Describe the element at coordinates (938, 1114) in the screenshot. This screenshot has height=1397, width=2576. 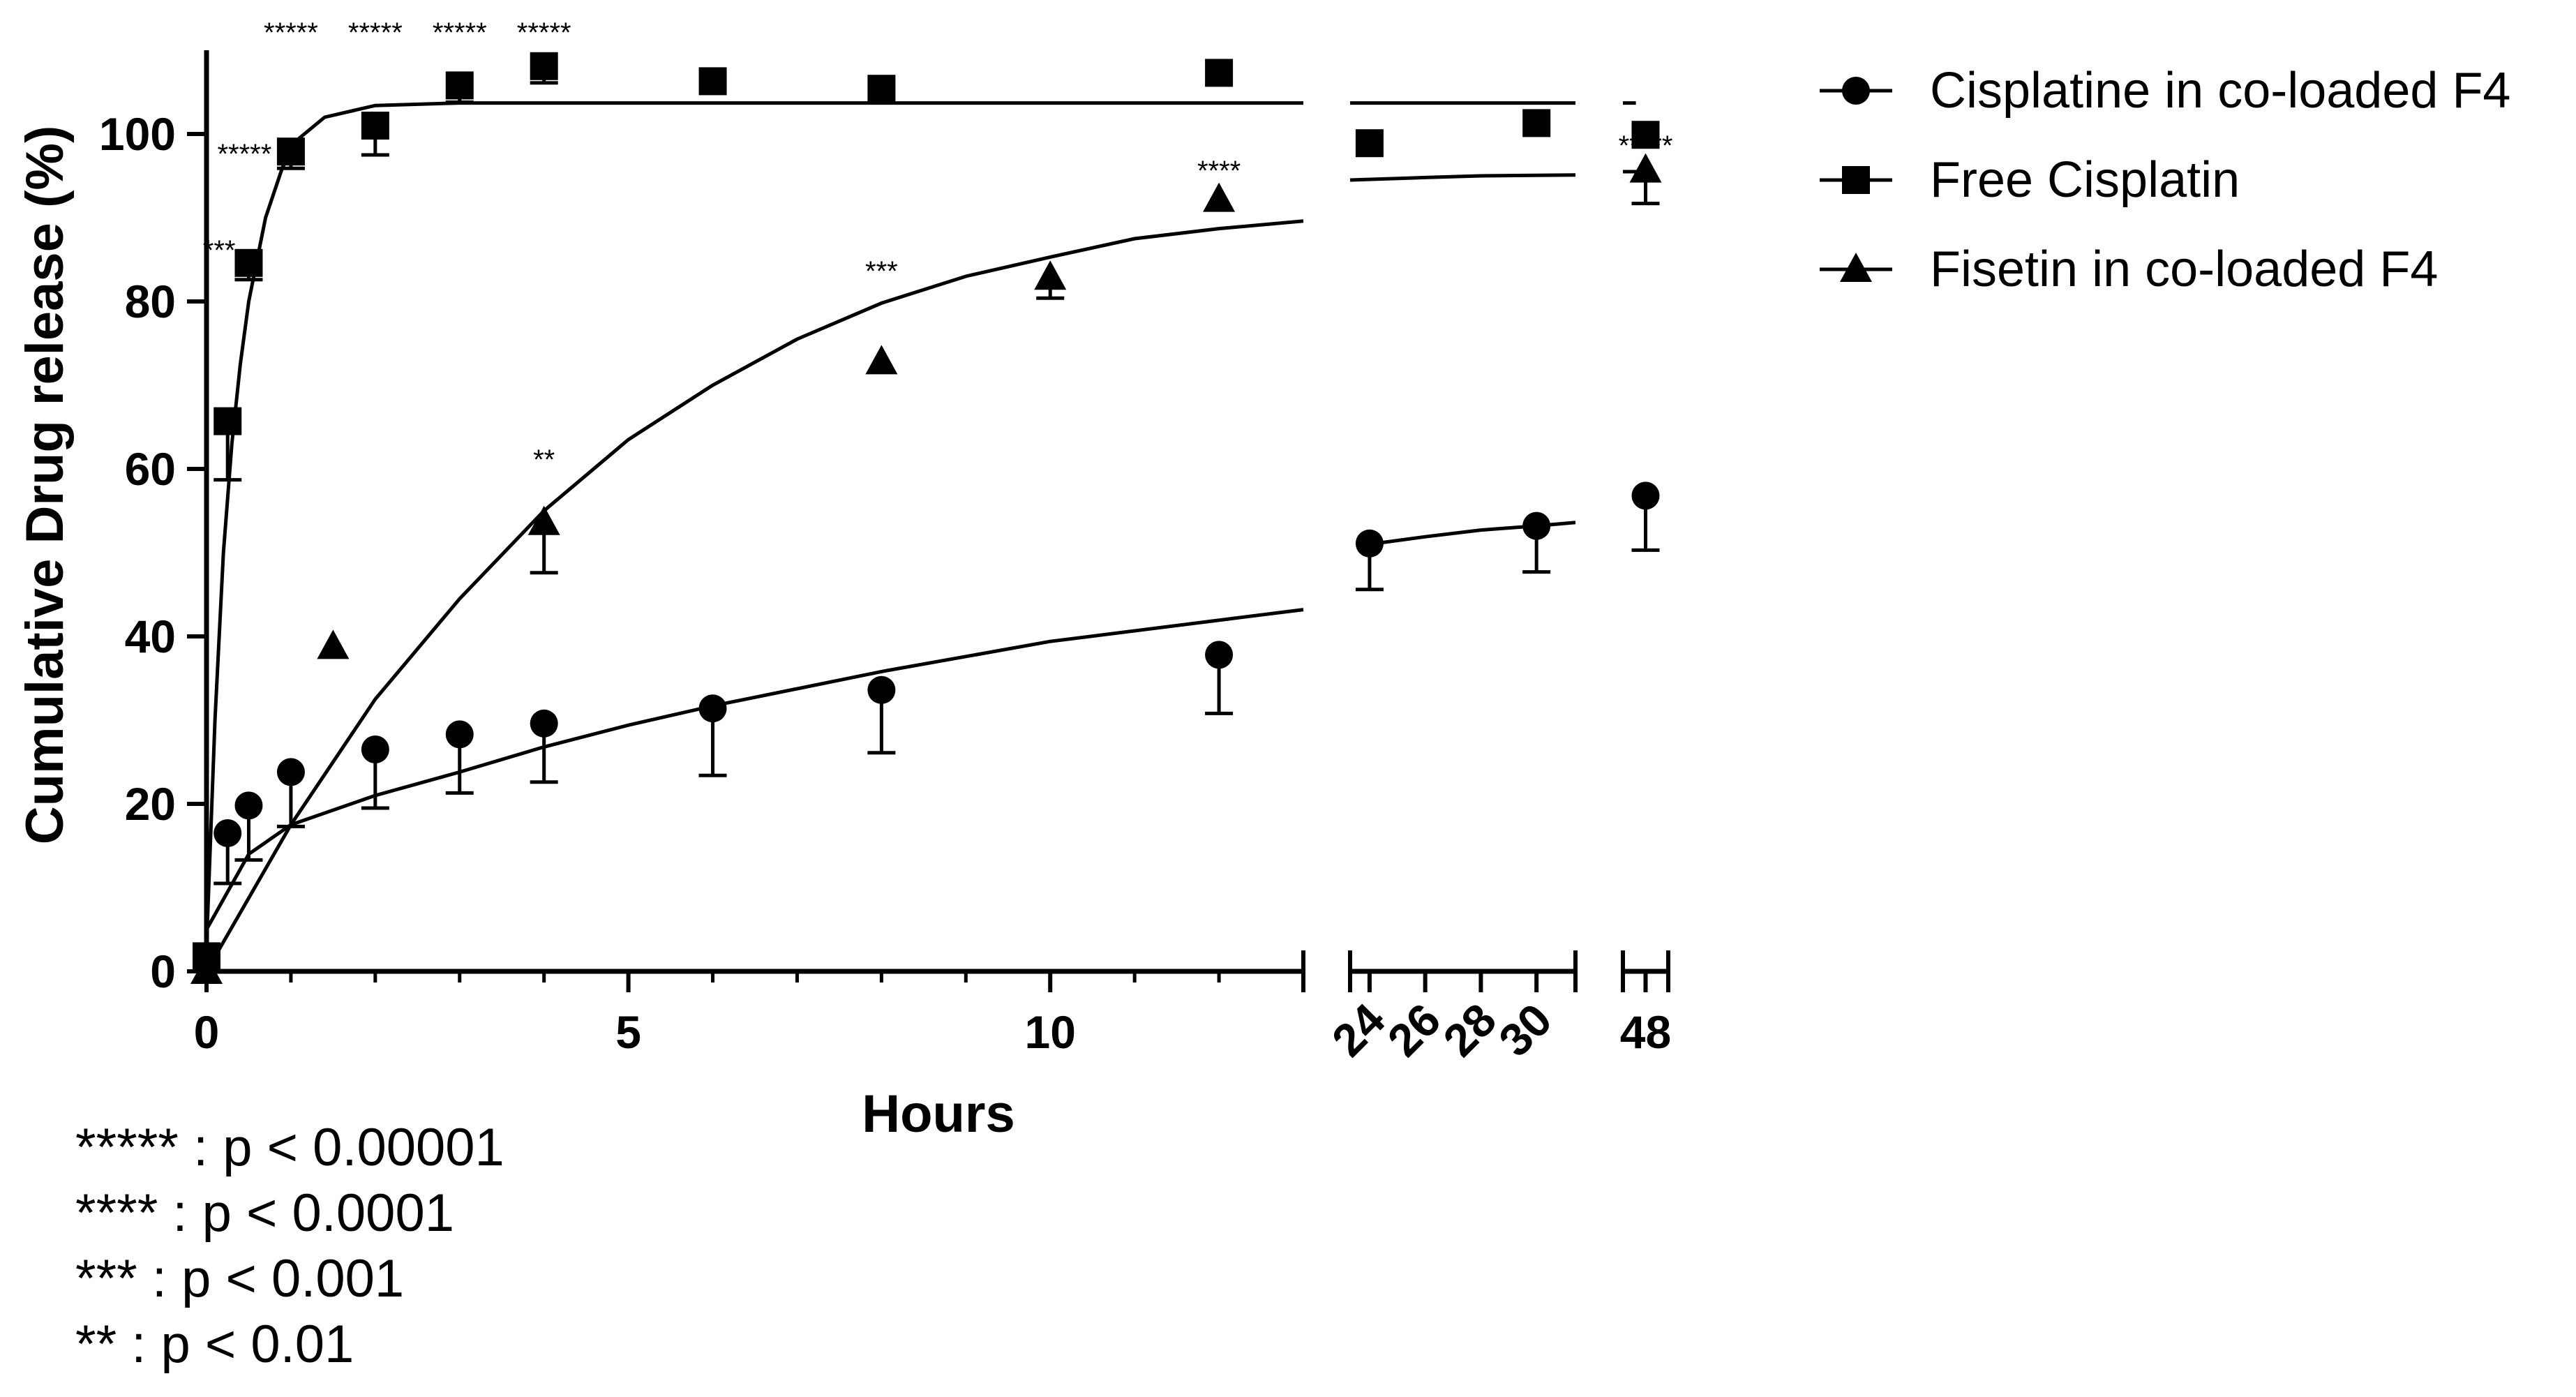
I see `x-axis-label: Hours` at that location.